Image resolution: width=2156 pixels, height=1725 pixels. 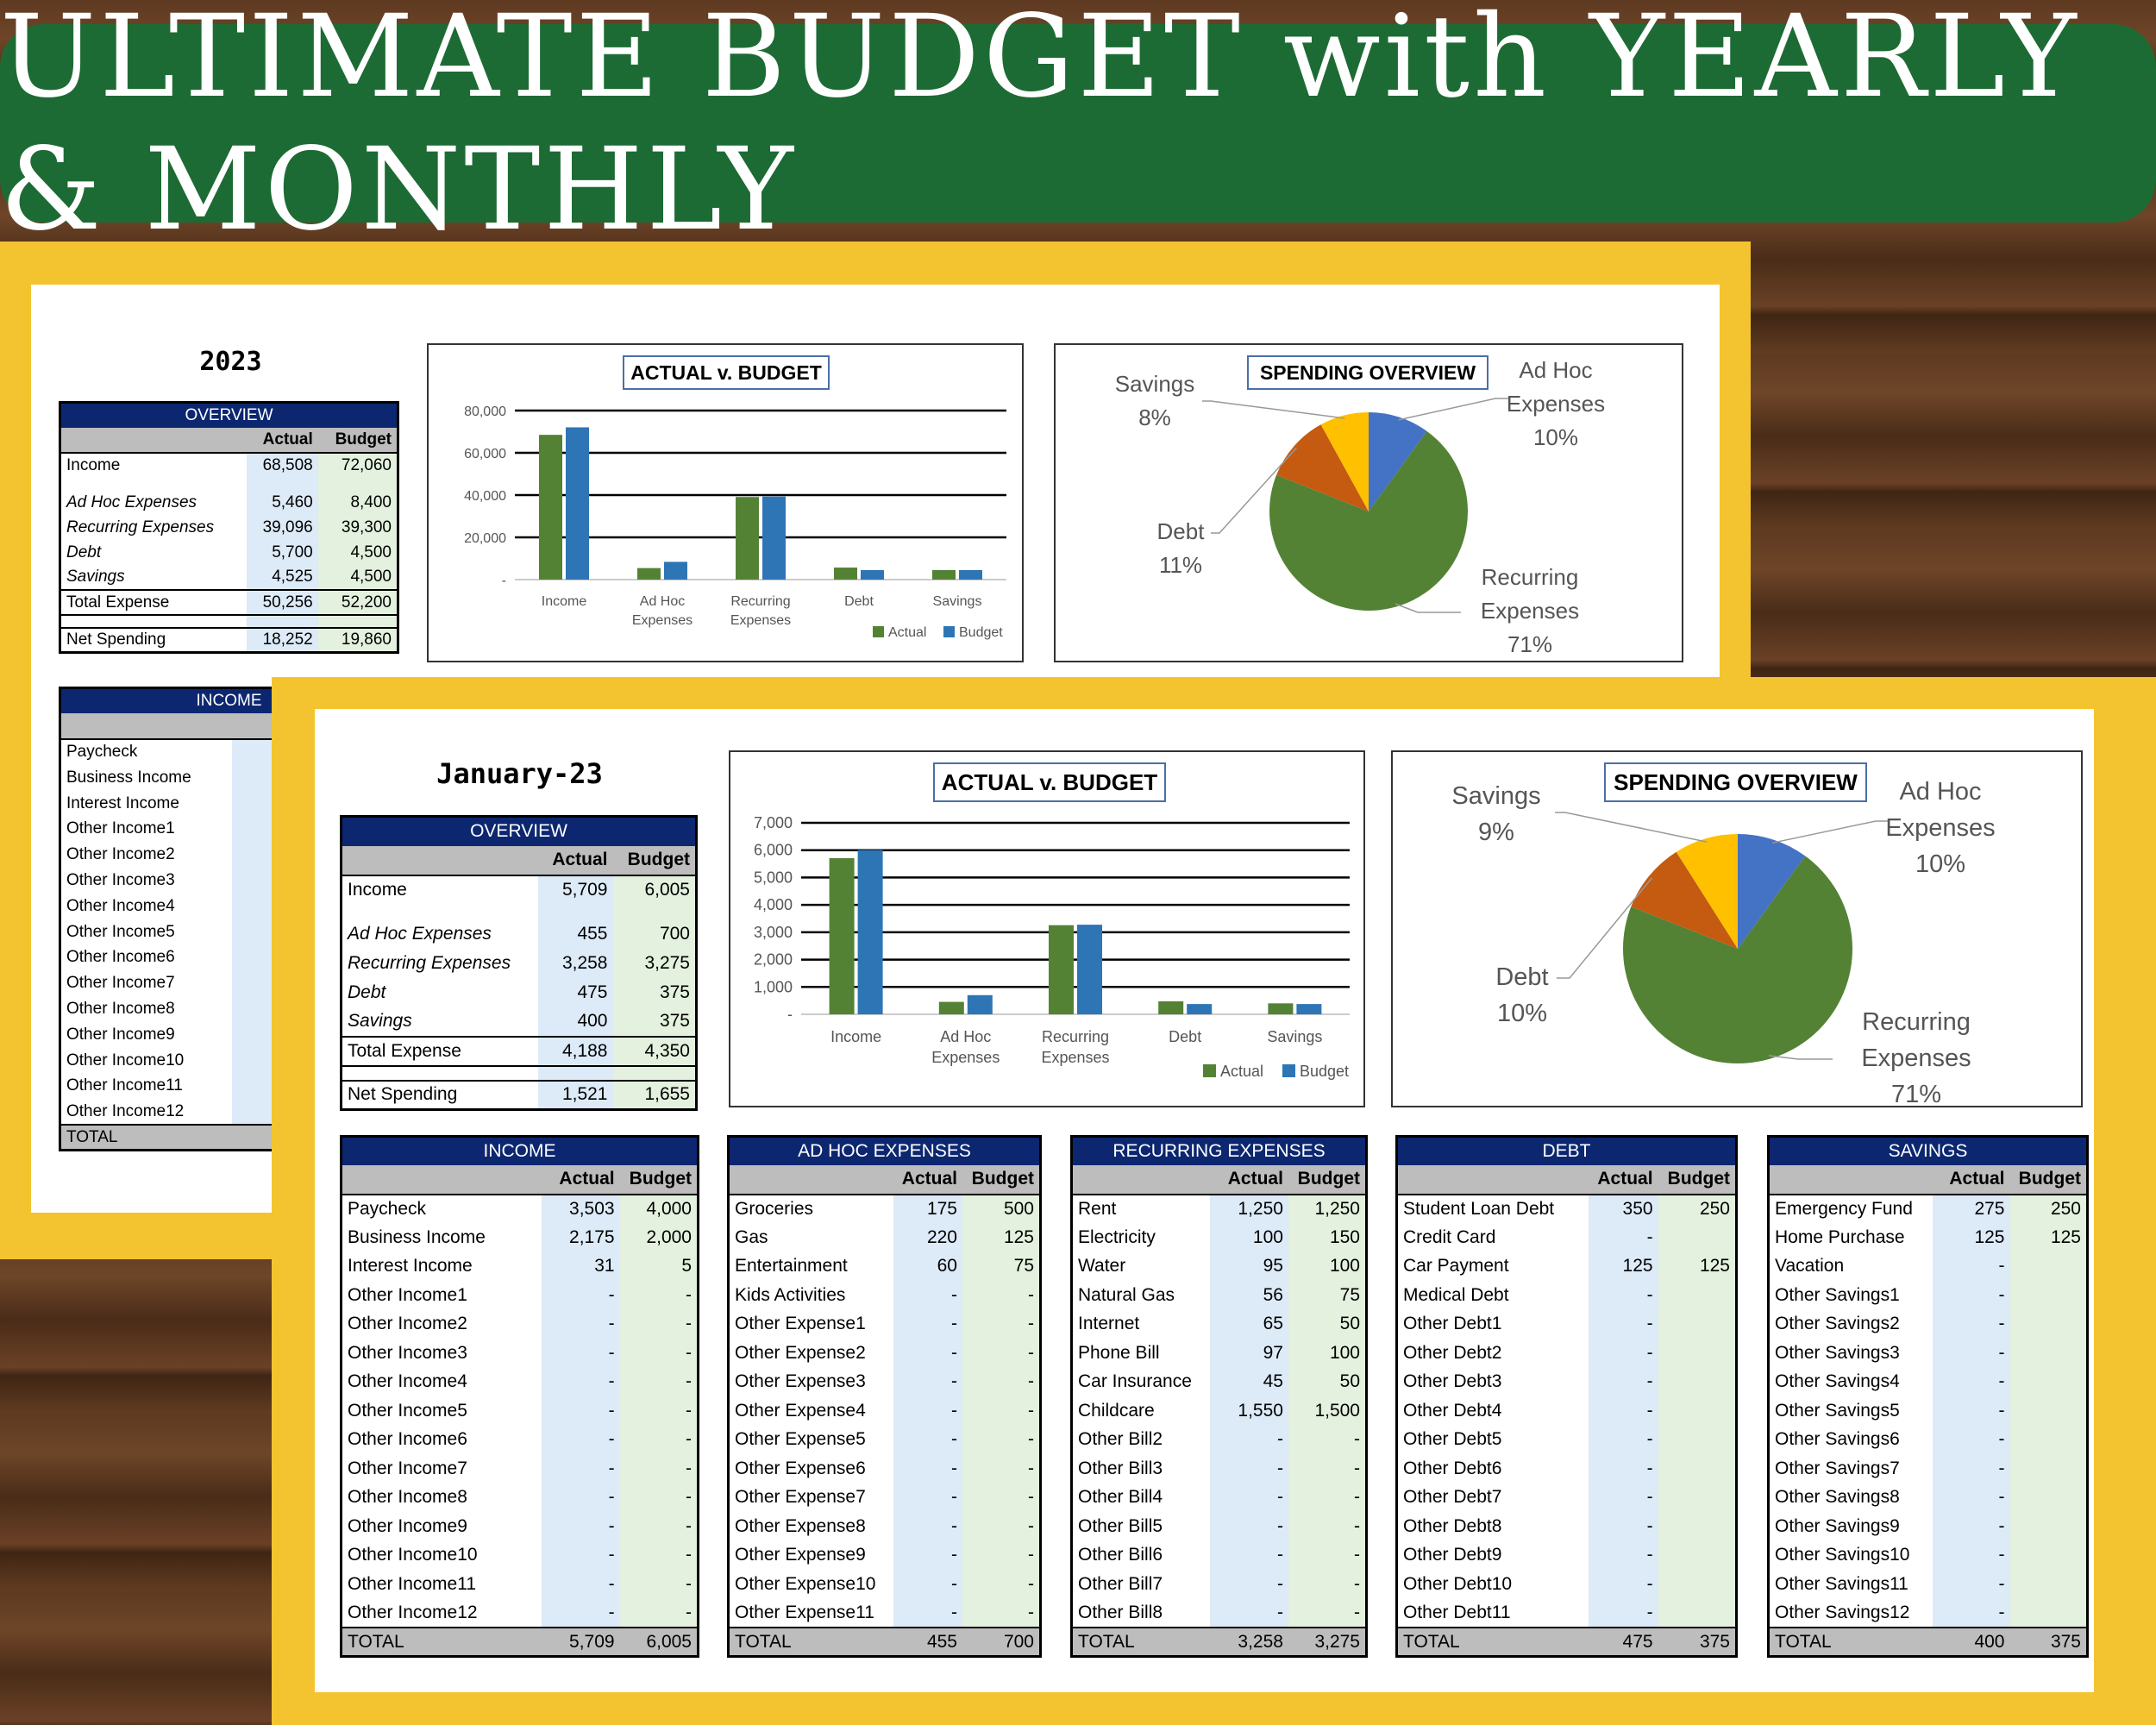 I want to click on x-tick-label: Expenses, so click(x=1075, y=1058).